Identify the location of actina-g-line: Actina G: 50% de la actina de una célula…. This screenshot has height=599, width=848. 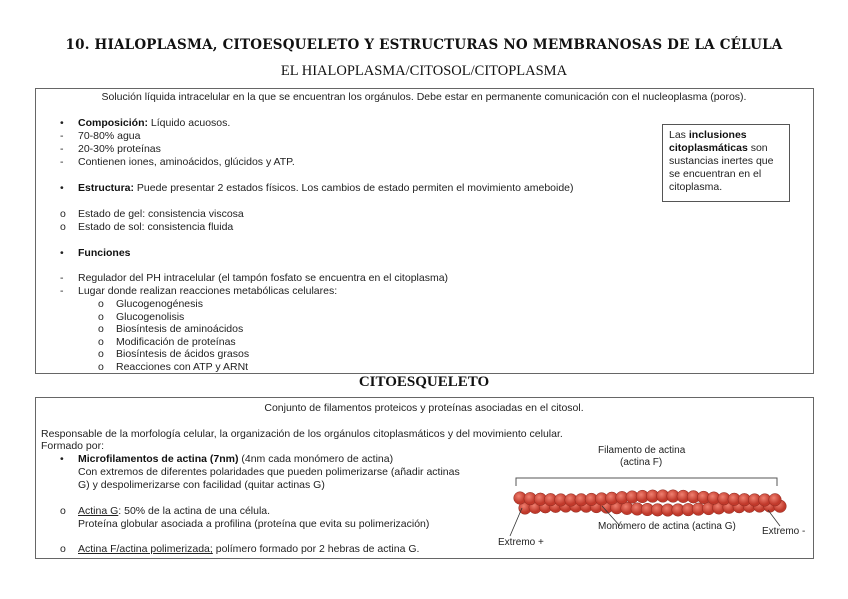
(174, 511).